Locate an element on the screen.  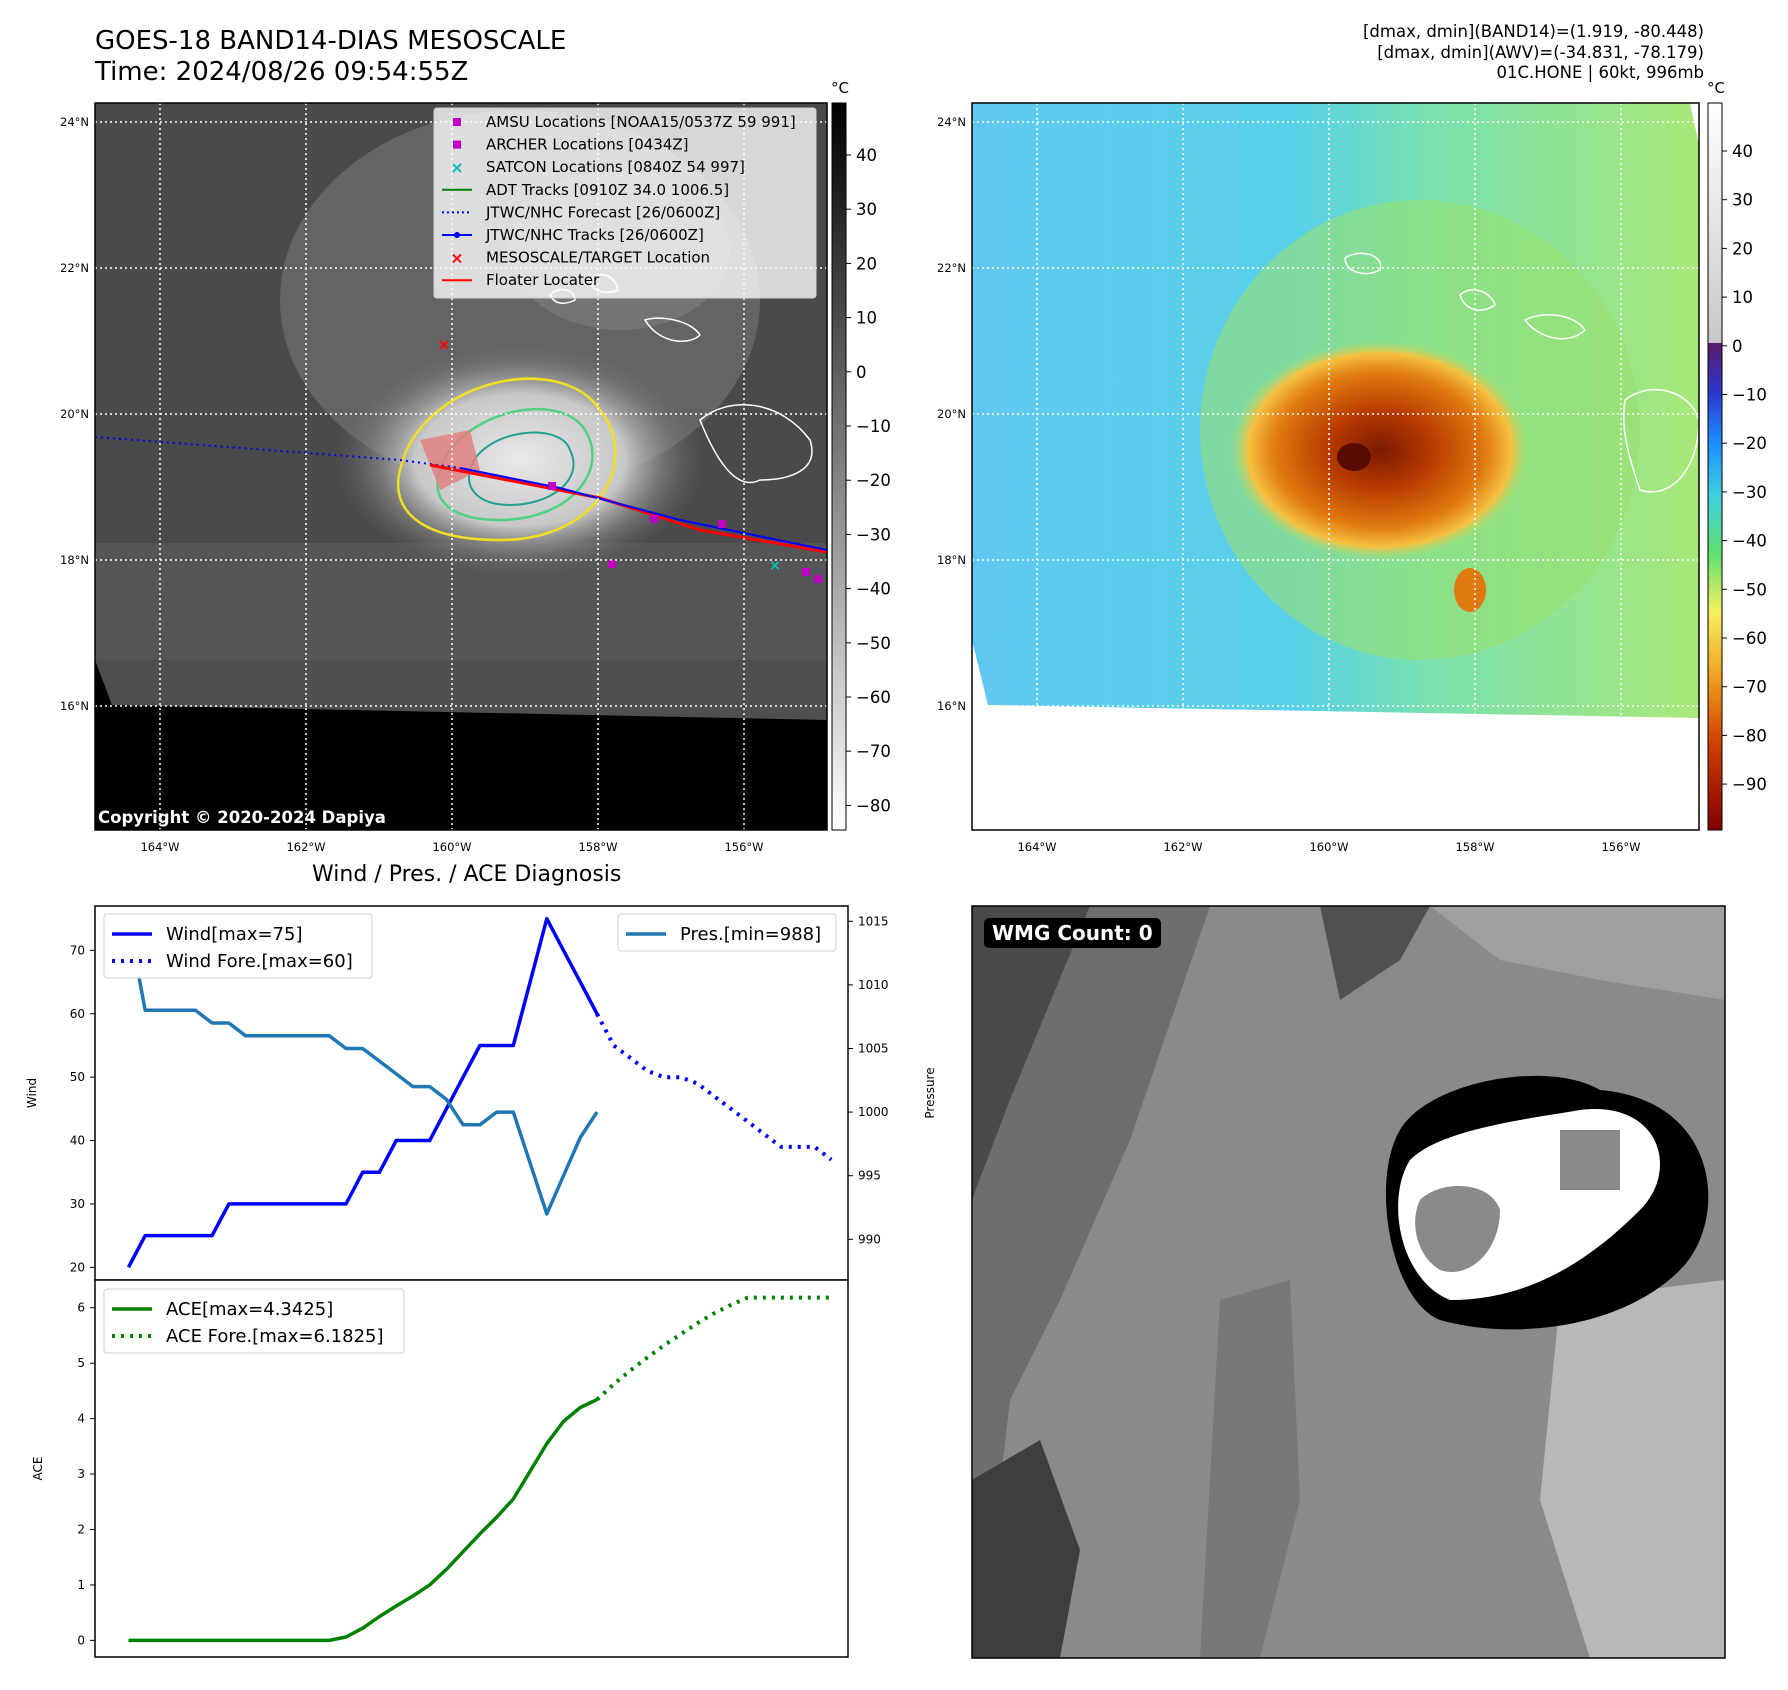
legend-entry: AMSU Locations [NOAA15/0537Z 59 991] is located at coordinates (624, 122).